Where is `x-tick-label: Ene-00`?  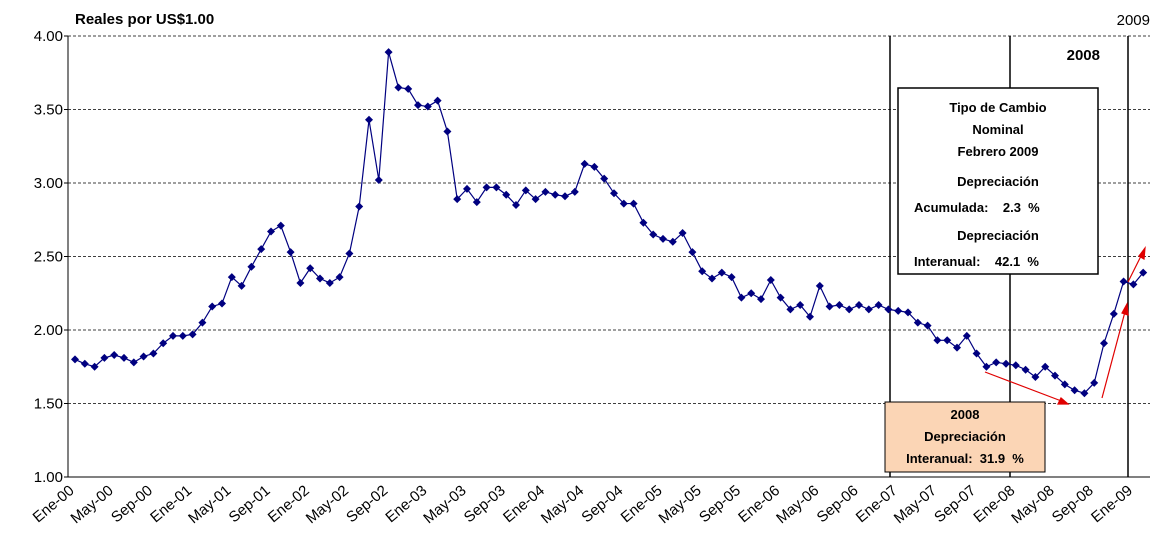 x-tick-label: Ene-00 is located at coordinates (54, 504).